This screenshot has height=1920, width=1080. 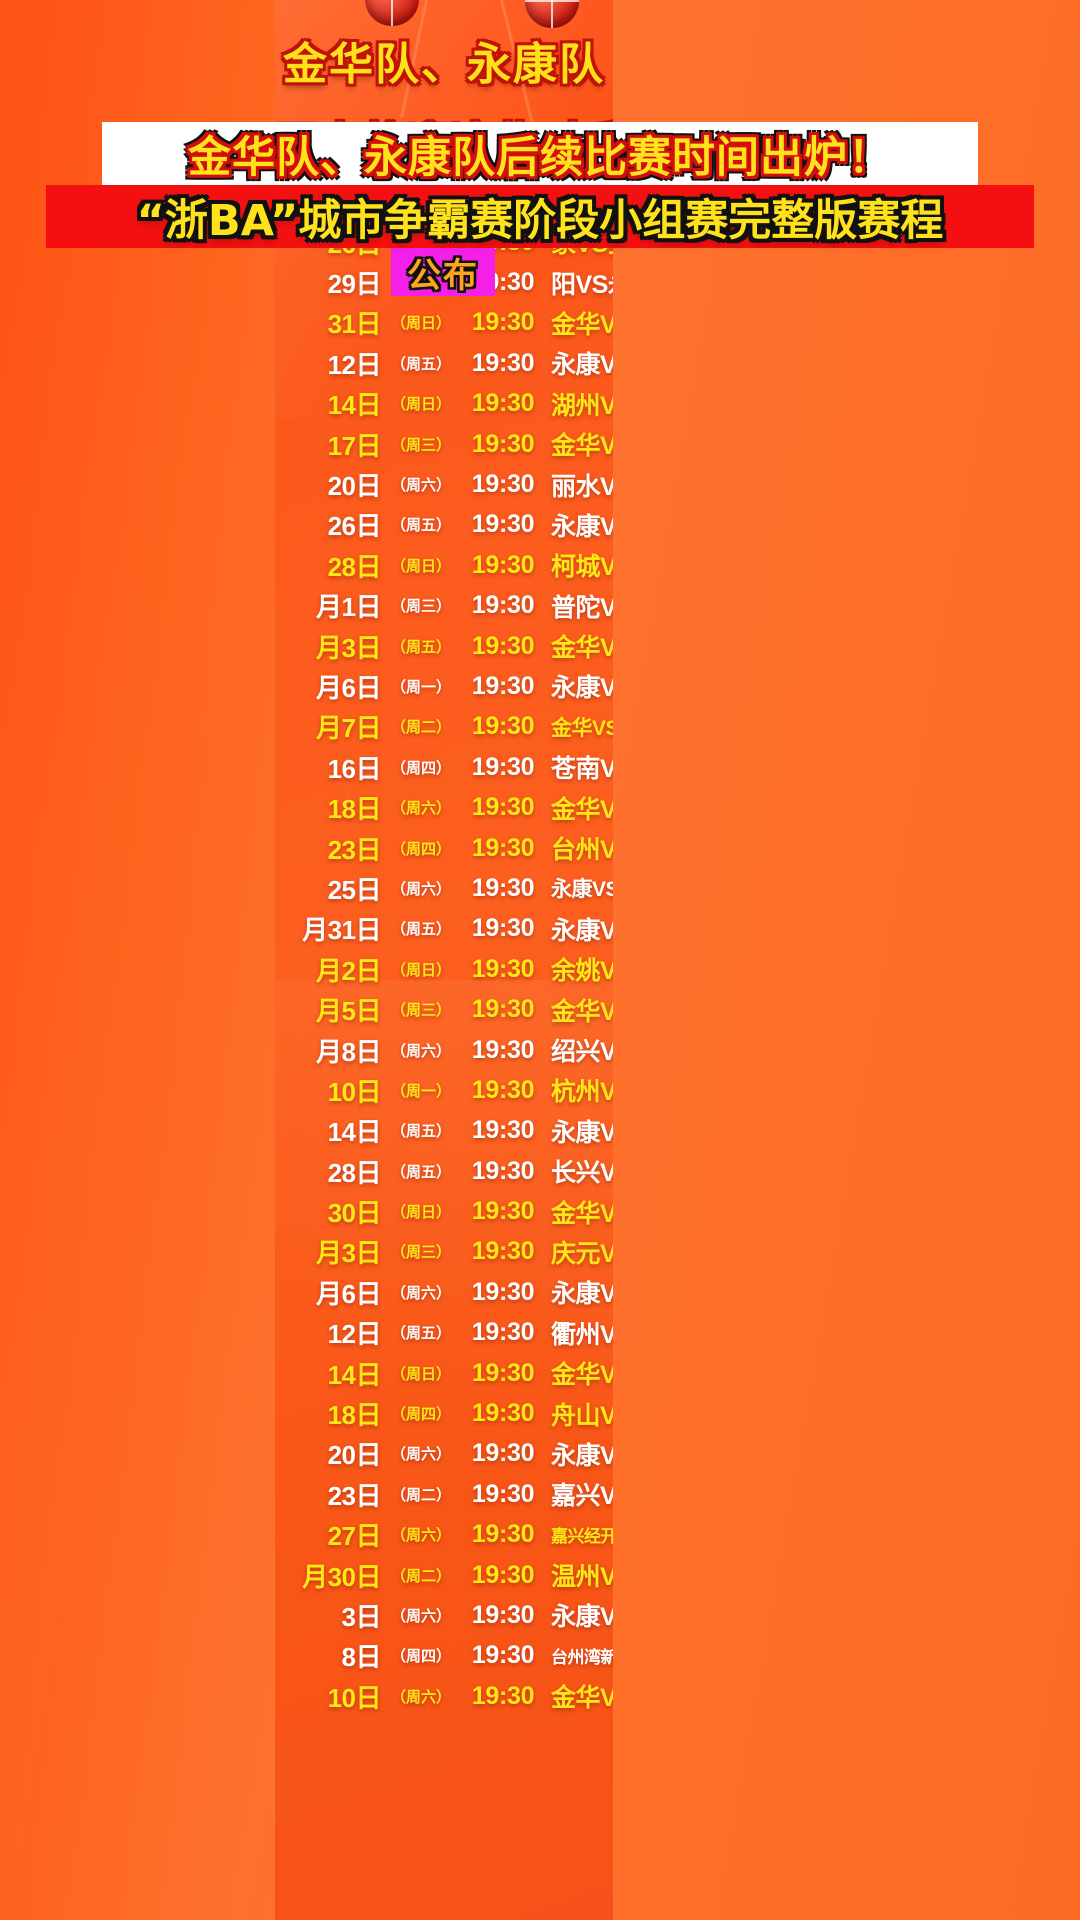 I want to click on schedule-row: 月7日 （周二） 19:30 金华VS嘉兴经开区, so click(x=444, y=727).